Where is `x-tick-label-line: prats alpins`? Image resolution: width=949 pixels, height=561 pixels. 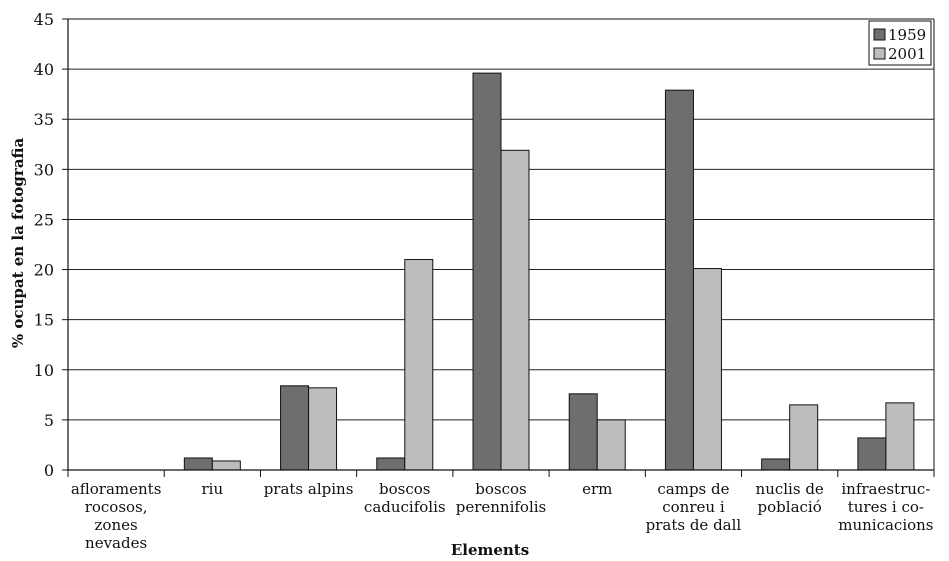
x-tick-label-line: prats alpins is located at coordinates (309, 489).